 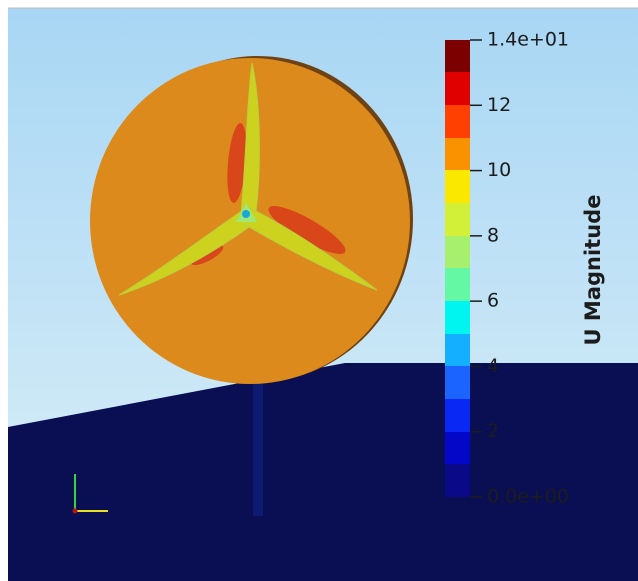 I want to click on axes-triad, so click(x=90, y=494).